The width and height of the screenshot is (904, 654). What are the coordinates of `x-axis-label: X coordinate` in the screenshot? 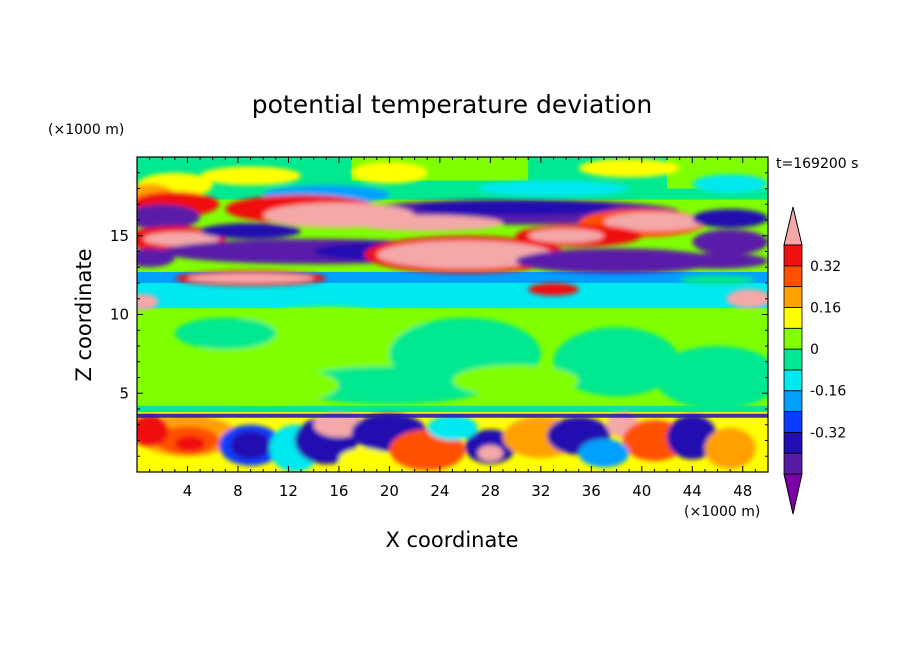 It's located at (451, 540).